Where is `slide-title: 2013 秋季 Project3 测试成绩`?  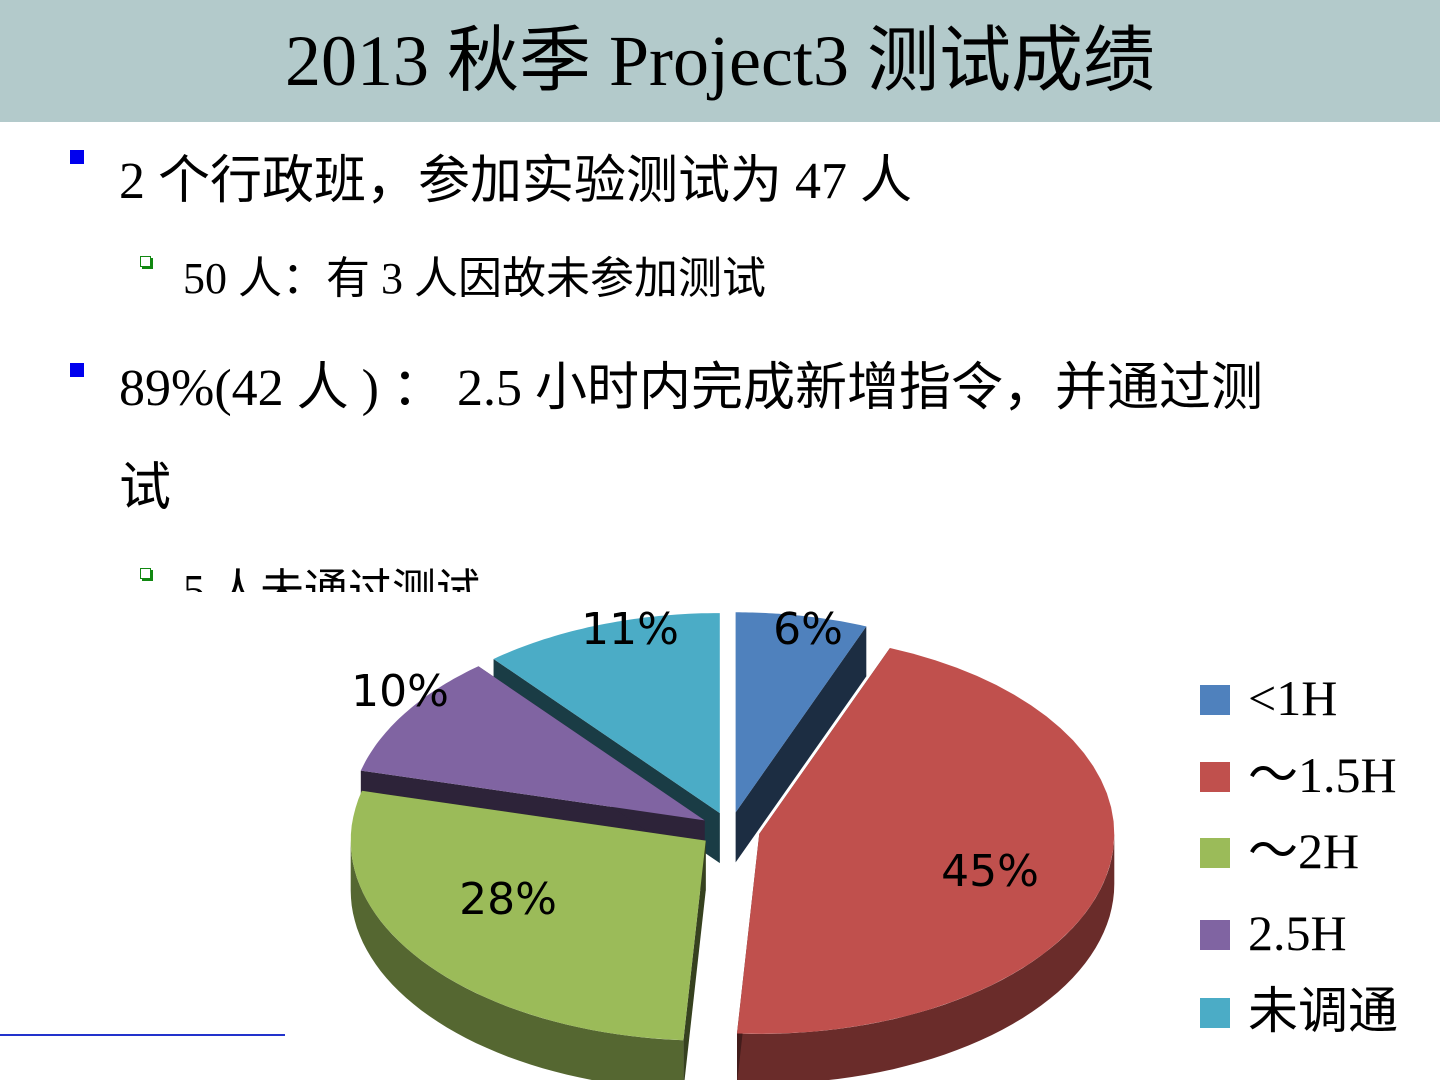 slide-title: 2013 秋季 Project3 测试成绩 is located at coordinates (720, 61).